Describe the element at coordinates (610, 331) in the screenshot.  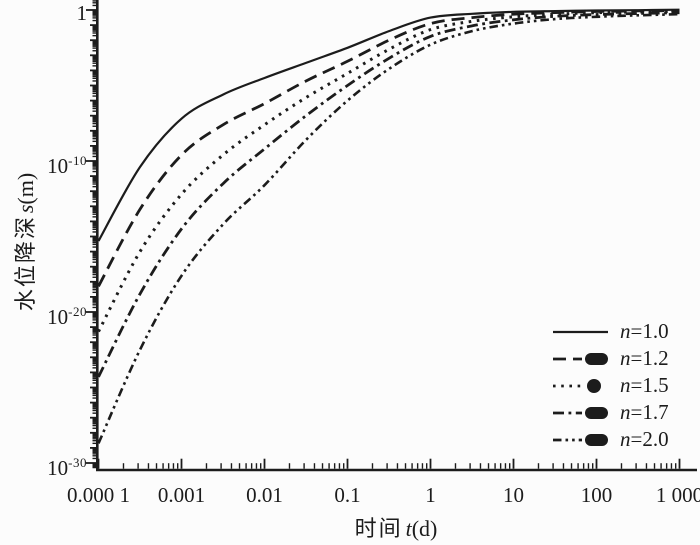
I see `legend-item-n-1.0: n=1.0` at that location.